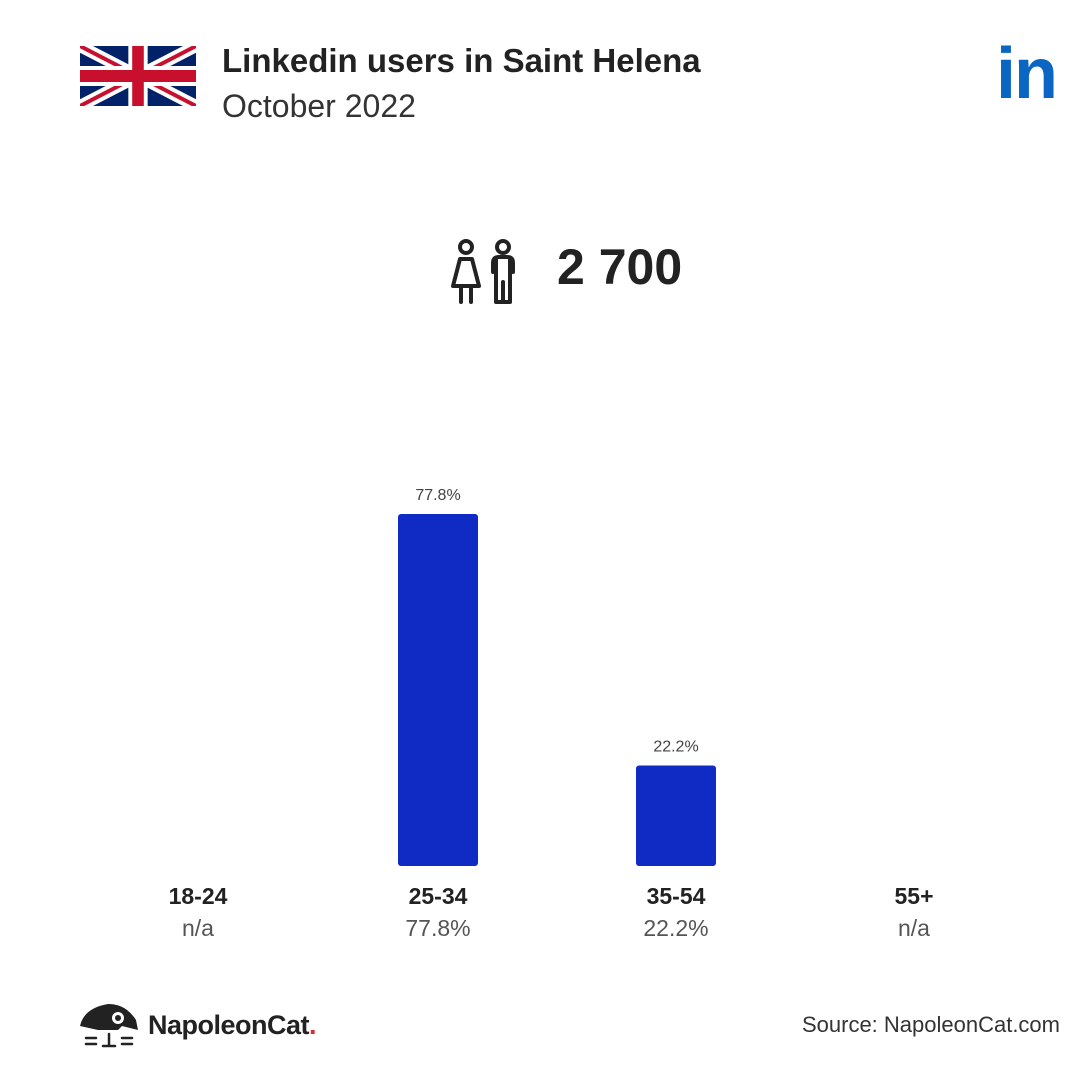  I want to click on people-icon, so click(483, 271).